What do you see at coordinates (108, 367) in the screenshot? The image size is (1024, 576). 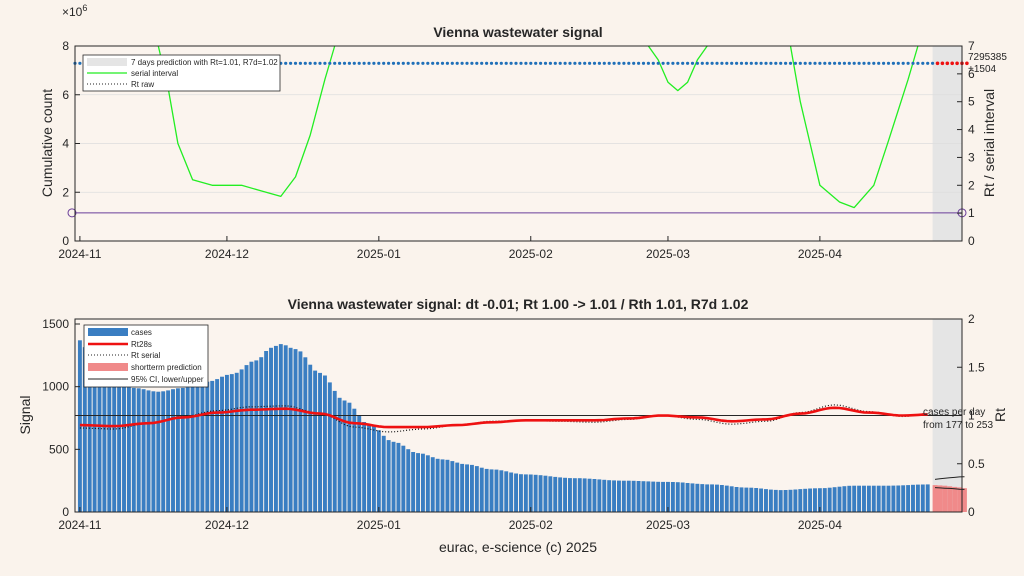 I see `bottom-legend-swatch-prediction` at bounding box center [108, 367].